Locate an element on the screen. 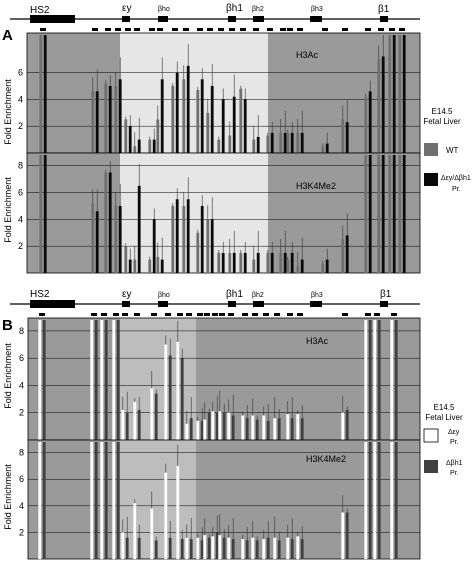 This screenshot has width=474, height=567. legend-label-ey: Δεy is located at coordinates (454, 432).